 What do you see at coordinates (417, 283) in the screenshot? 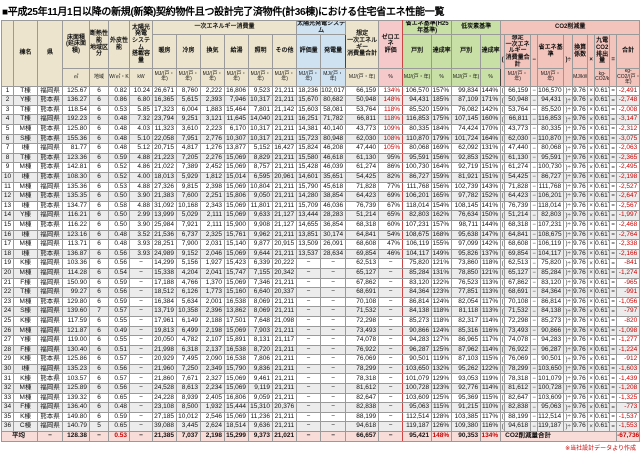
I see `se-standard: 83,120` at bounding box center [417, 283].